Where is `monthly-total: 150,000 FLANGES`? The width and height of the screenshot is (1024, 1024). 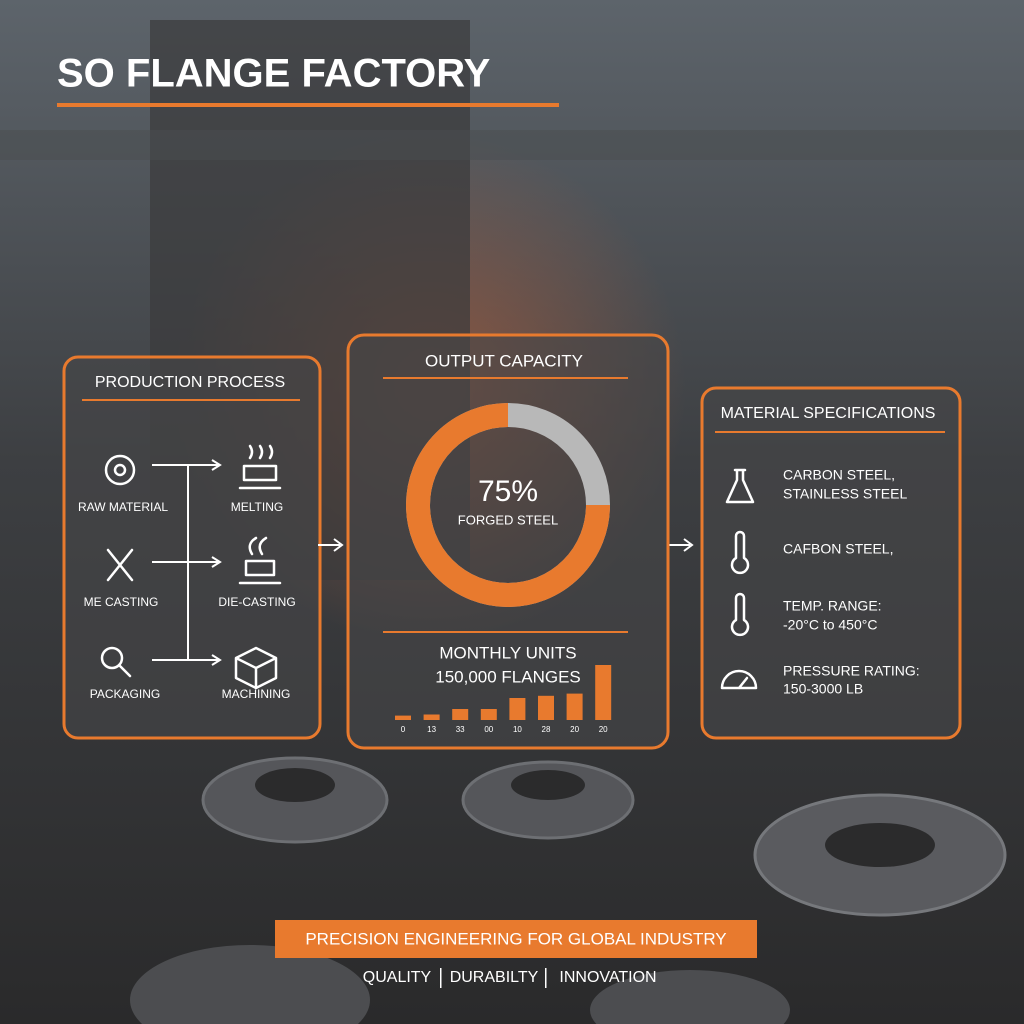 monthly-total: 150,000 FLANGES is located at coordinates (508, 676).